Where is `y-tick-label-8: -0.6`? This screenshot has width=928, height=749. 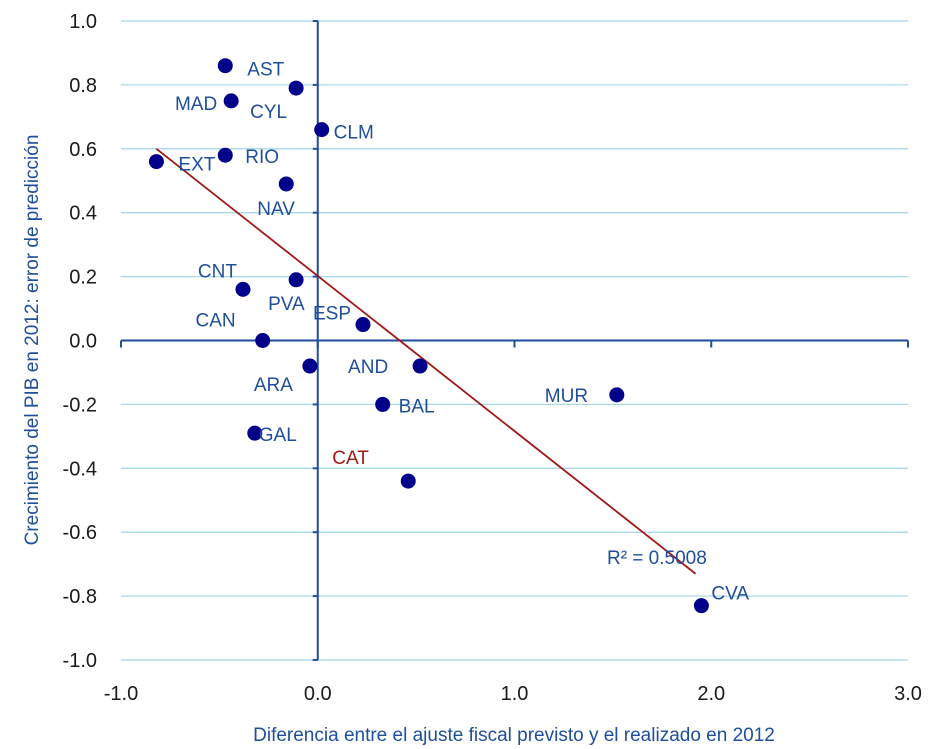 y-tick-label-8: -0.6 is located at coordinates (80, 533).